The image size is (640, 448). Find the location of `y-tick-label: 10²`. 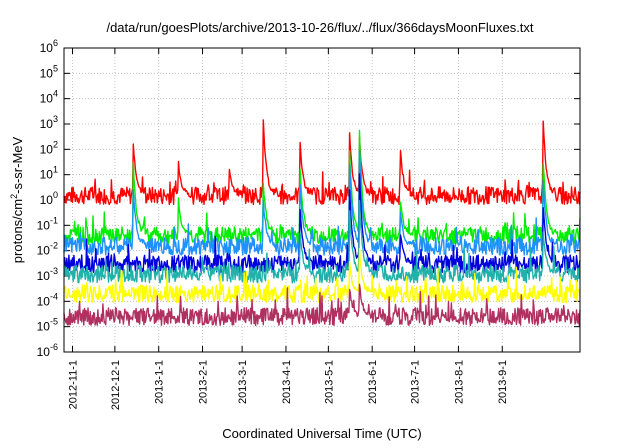

y-tick-label: 10² is located at coordinates (49, 147).